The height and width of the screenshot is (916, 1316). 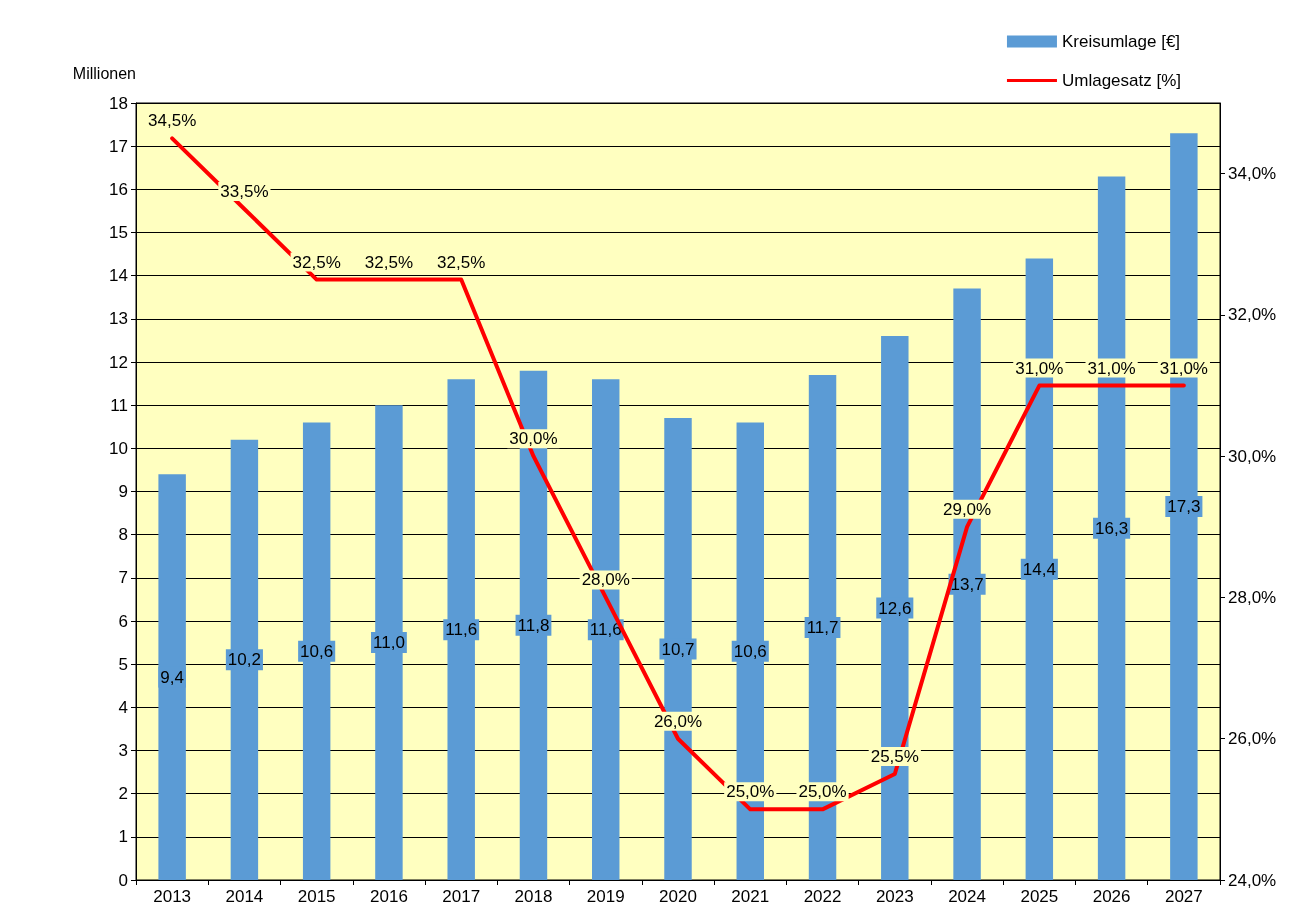 What do you see at coordinates (104, 73) in the screenshot?
I see `y-axis-title: Millionen` at bounding box center [104, 73].